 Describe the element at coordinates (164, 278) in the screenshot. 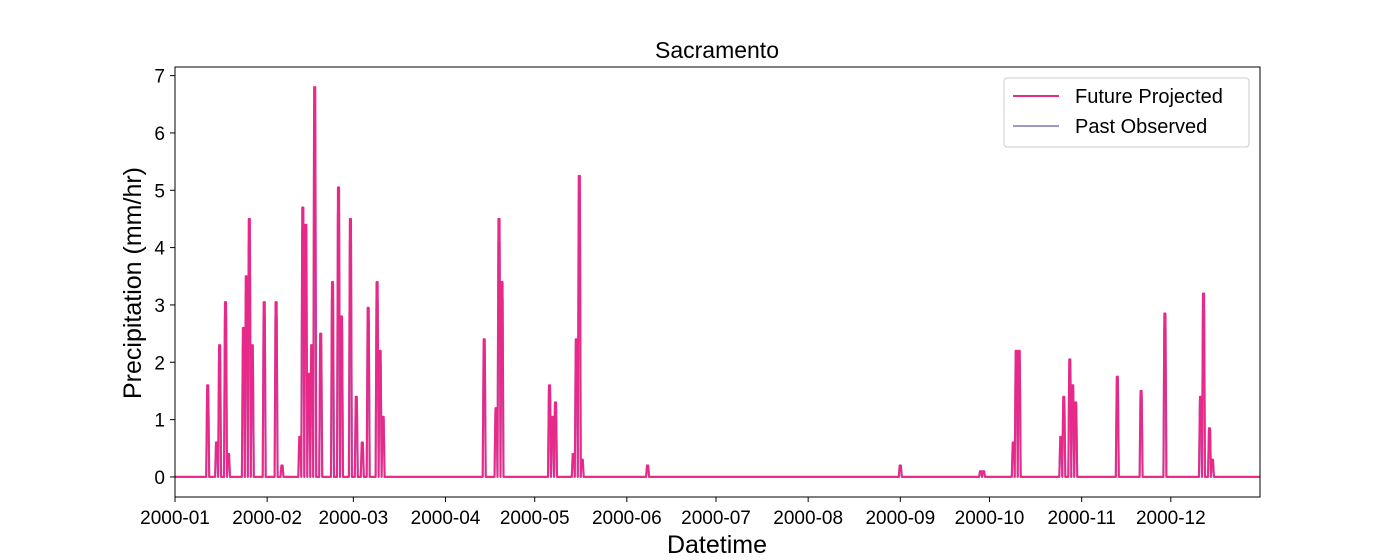

I see `y-axis: 0 1 2 3 4 5 6 7` at that location.